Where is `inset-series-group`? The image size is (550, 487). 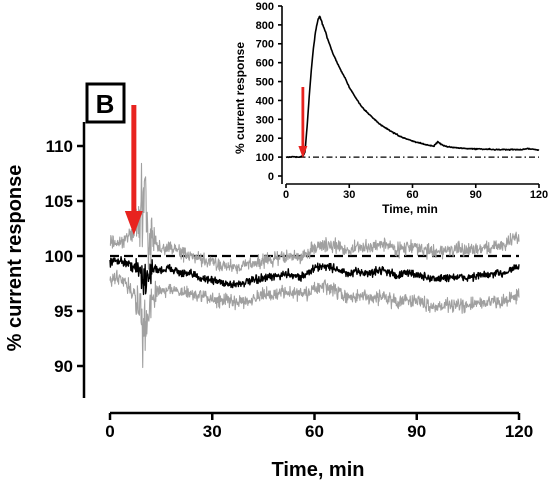 inset-series-group is located at coordinates (412, 87).